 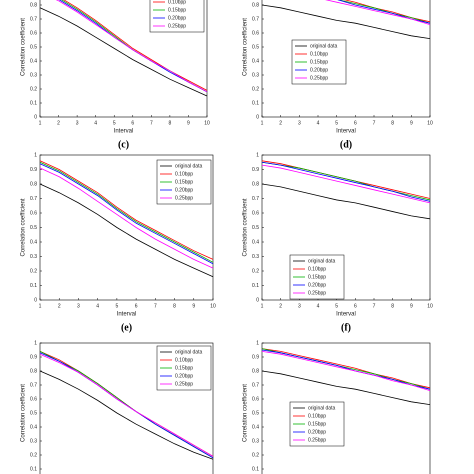 I want to click on x-tick-label: 8, so click(x=174, y=306).